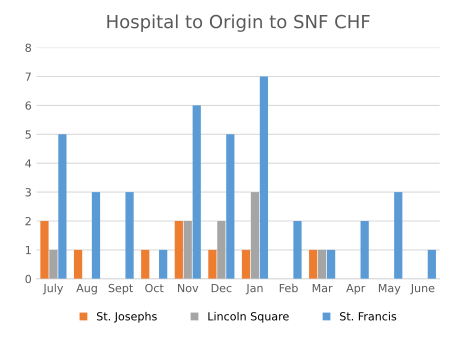 The width and height of the screenshot is (458, 340). Describe the element at coordinates (389, 289) in the screenshot. I see `x-tick-label: May` at that location.